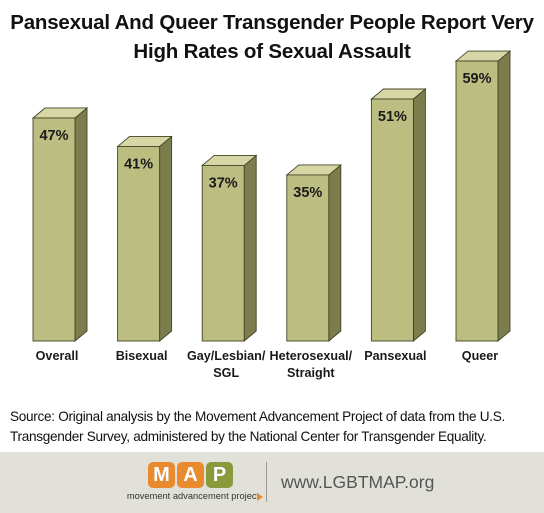 This screenshot has width=544, height=513. I want to click on category-label: Heterosexual/, so click(310, 356).